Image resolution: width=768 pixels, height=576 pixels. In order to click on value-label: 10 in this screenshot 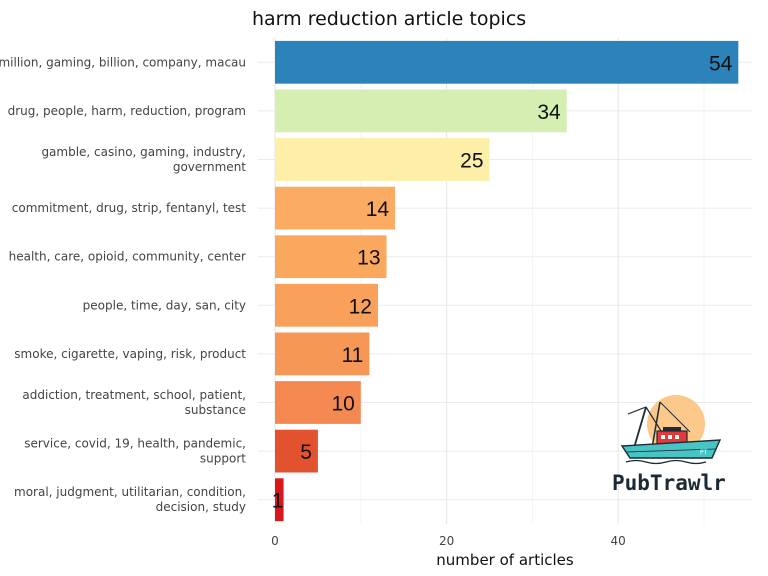, I will do `click(342, 404)`.